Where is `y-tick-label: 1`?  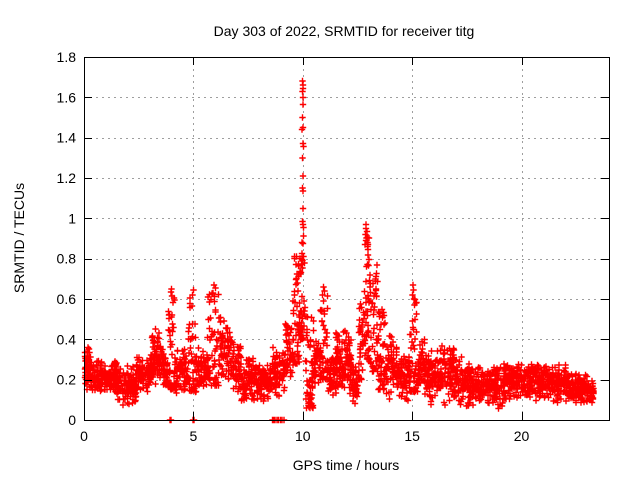
y-tick-label: 1 is located at coordinates (72, 218).